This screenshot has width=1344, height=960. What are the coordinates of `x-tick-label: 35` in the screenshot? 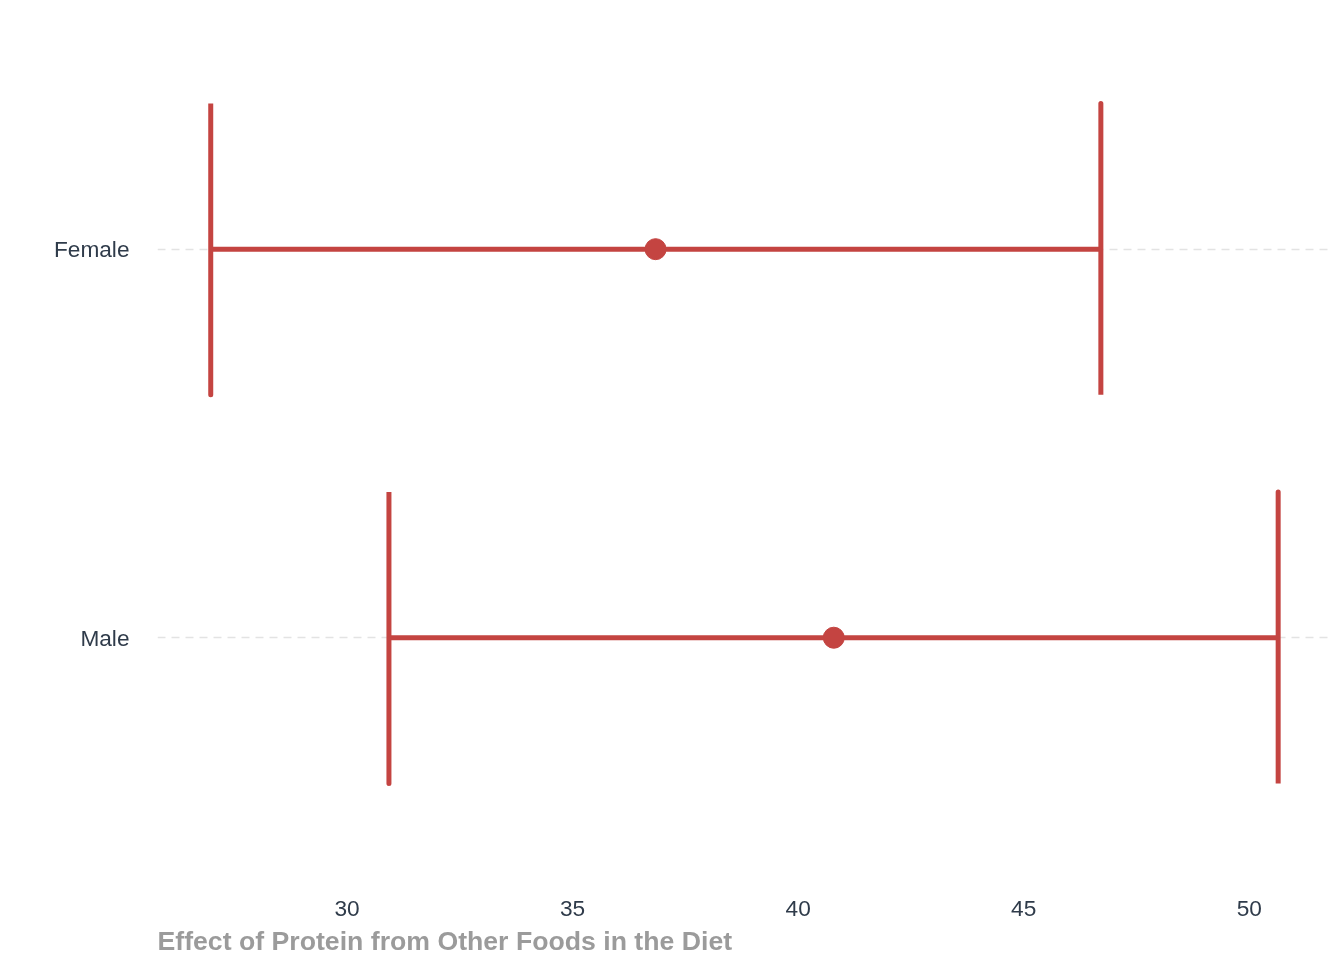 It's located at (572, 907).